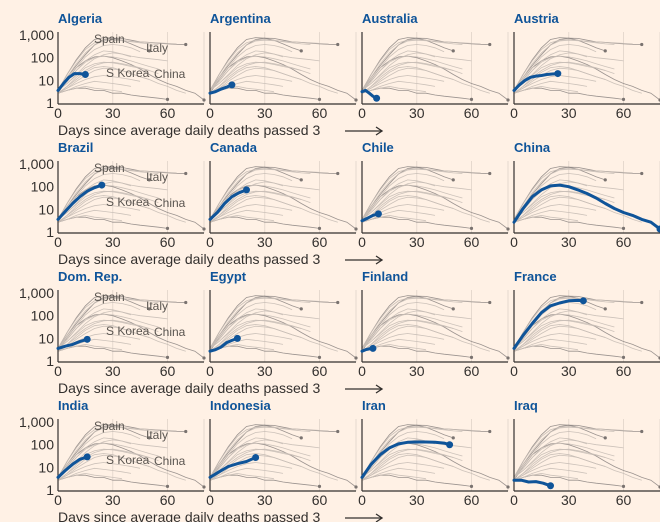 The image size is (660, 522). What do you see at coordinates (246, 190) in the screenshot?
I see `country-end-dot-canada` at bounding box center [246, 190].